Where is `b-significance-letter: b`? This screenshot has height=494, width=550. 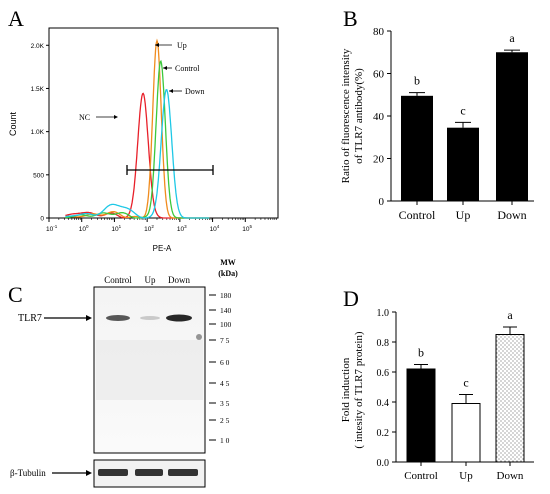
b-significance-letter: b is located at coordinates (417, 81).